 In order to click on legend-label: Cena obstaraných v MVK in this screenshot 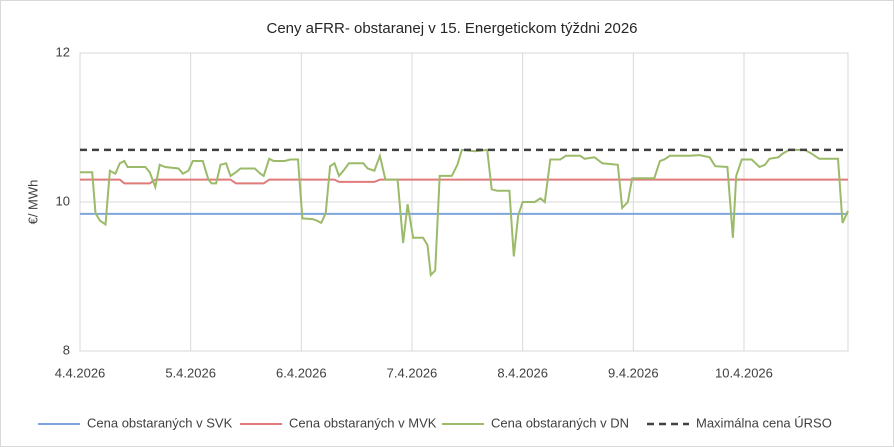, I will do `click(363, 422)`.